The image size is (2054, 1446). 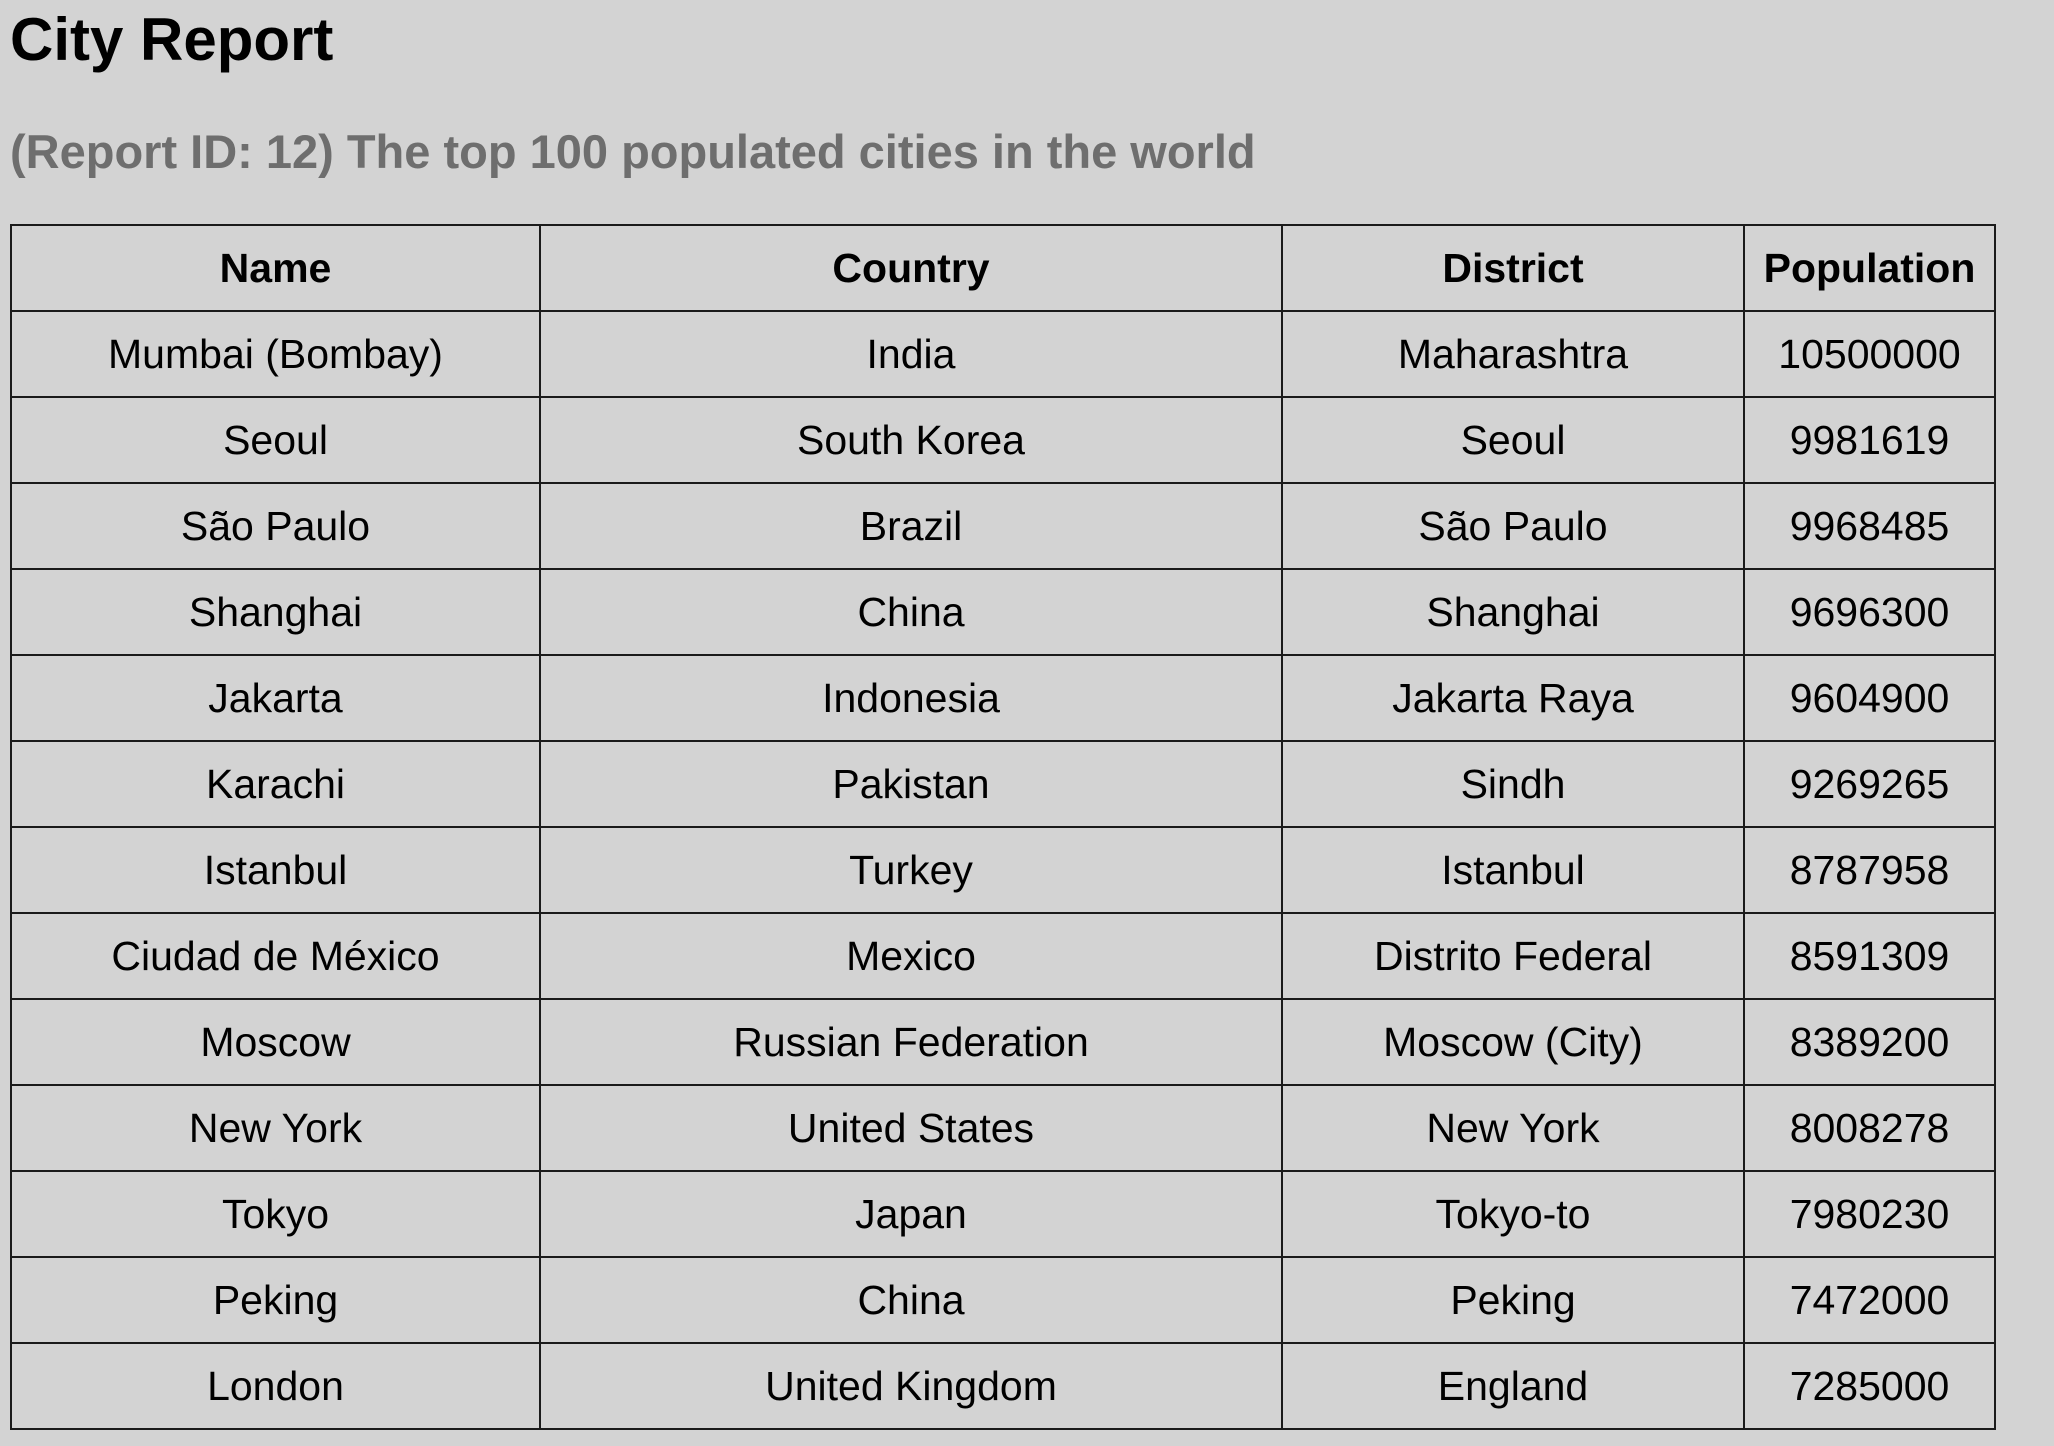 What do you see at coordinates (911, 526) in the screenshot?
I see `cell-country: Brazil` at bounding box center [911, 526].